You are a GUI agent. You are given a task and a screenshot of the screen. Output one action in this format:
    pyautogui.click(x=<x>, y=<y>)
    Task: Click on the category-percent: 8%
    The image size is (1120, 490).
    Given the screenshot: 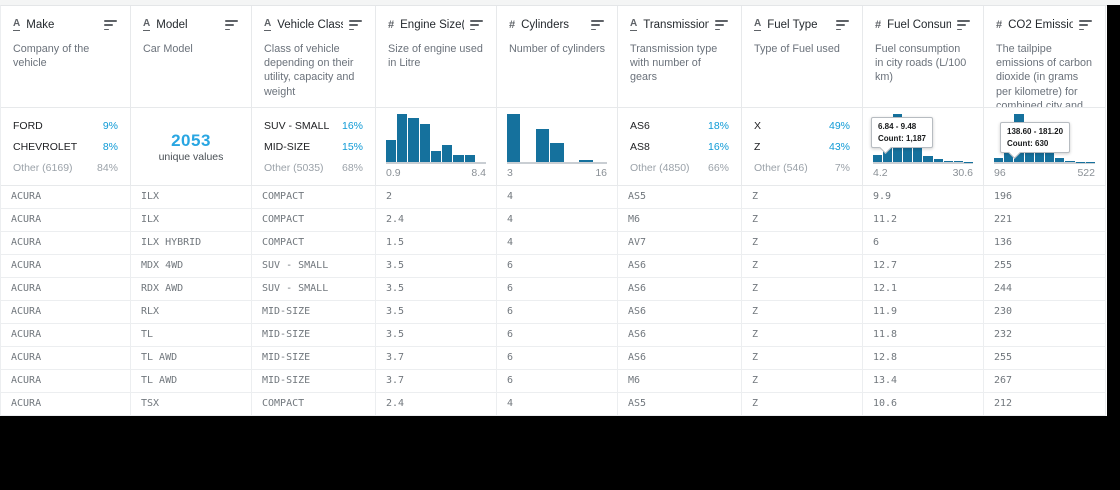 What is the action you would take?
    pyautogui.click(x=110, y=146)
    